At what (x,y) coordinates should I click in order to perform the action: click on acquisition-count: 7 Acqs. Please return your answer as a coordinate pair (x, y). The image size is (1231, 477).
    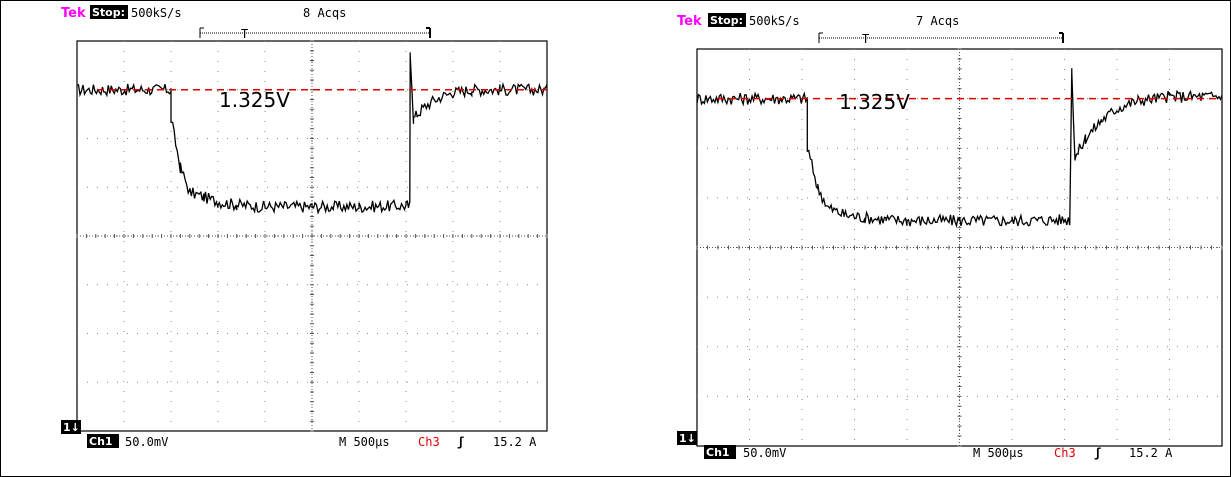
    Looking at the image, I should click on (937, 21).